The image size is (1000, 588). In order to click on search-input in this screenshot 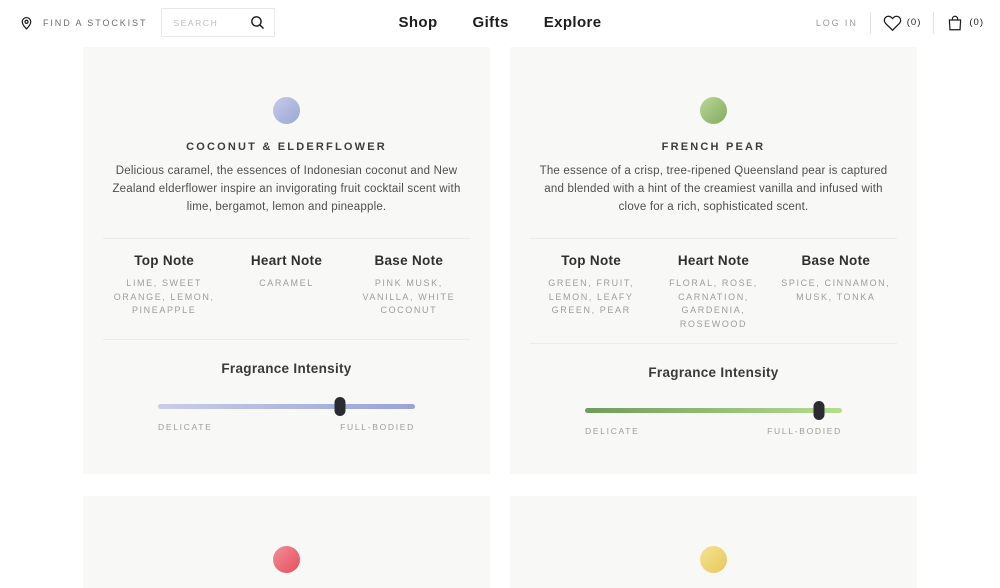, I will do `click(211, 22)`.